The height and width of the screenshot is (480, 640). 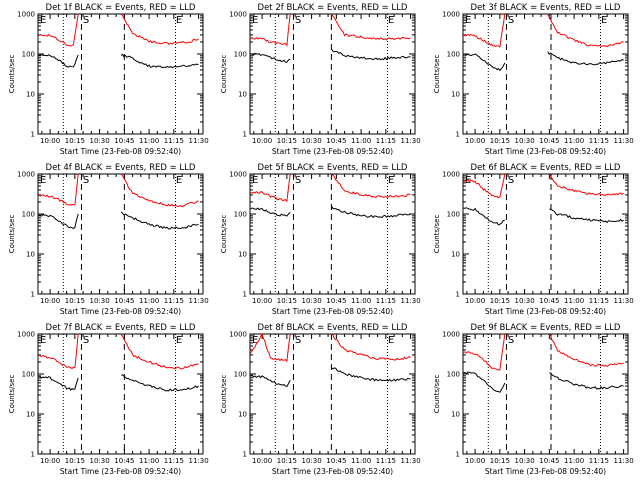 I want to click on panel-title: Det 9f BLACK = Events, RED = LLD, so click(x=546, y=328).